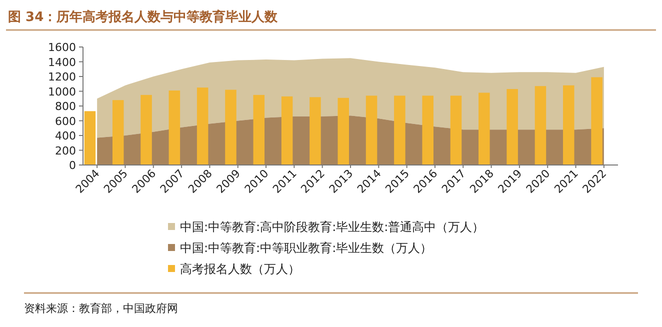  Describe the element at coordinates (65, 151) in the screenshot. I see `y-tick-label: 200` at that location.